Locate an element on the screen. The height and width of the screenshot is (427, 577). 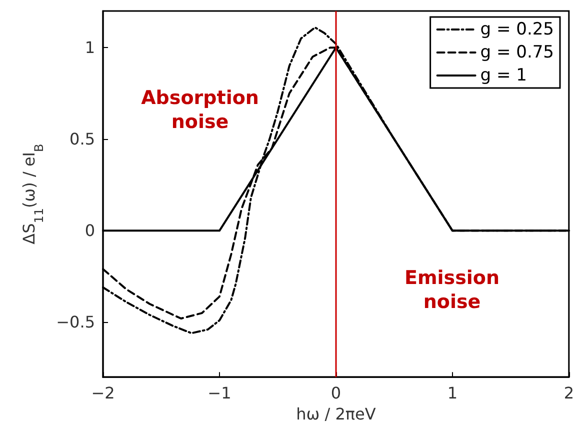
legend-label: g = 0.75 is located at coordinates (517, 52).